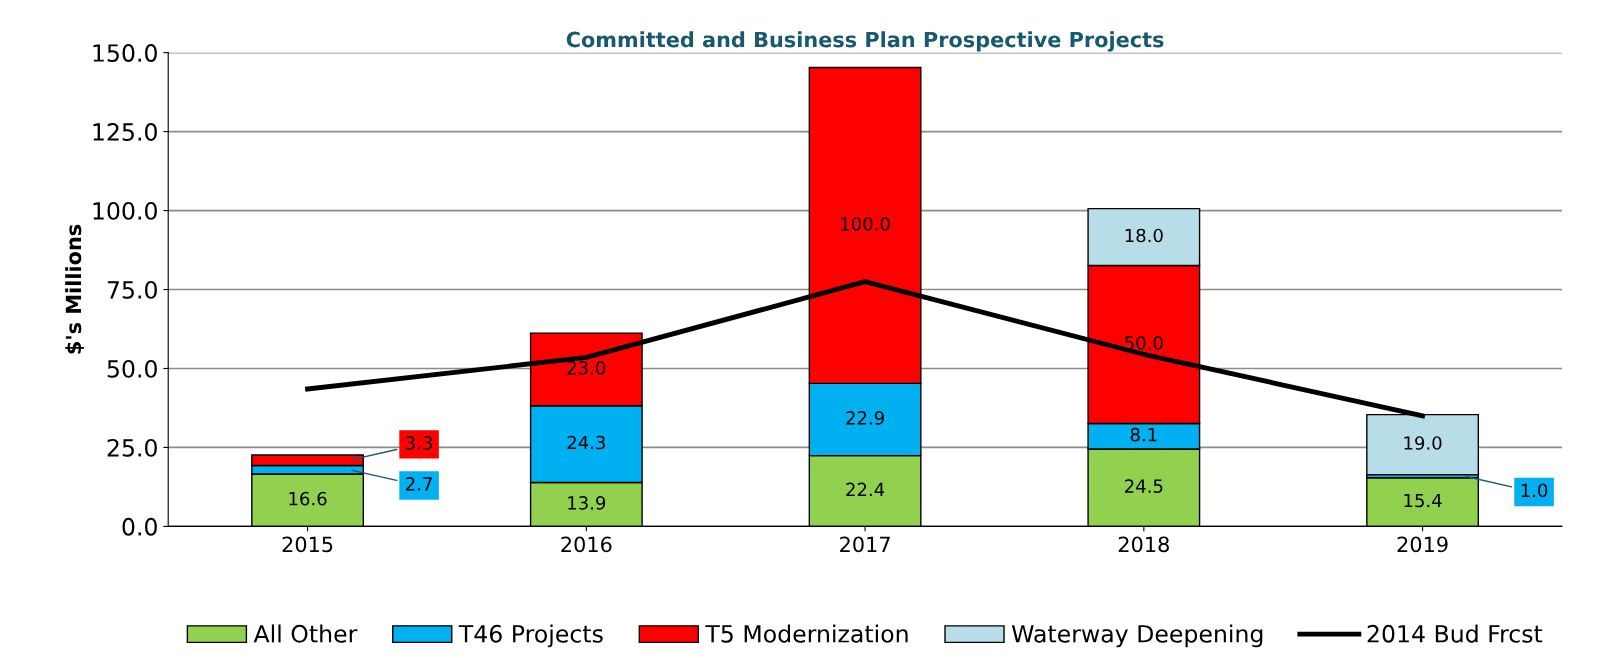  I want to click on data-label: 100.0, so click(865, 223).